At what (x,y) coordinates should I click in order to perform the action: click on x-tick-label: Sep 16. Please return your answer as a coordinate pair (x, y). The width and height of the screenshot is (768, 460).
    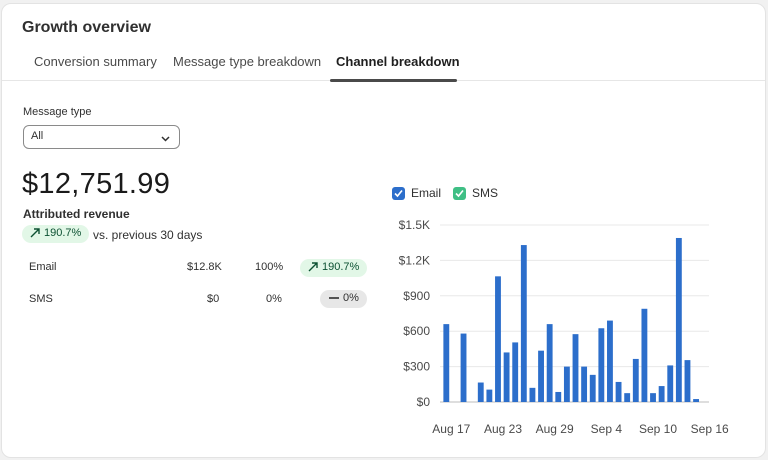
    Looking at the image, I should click on (710, 429).